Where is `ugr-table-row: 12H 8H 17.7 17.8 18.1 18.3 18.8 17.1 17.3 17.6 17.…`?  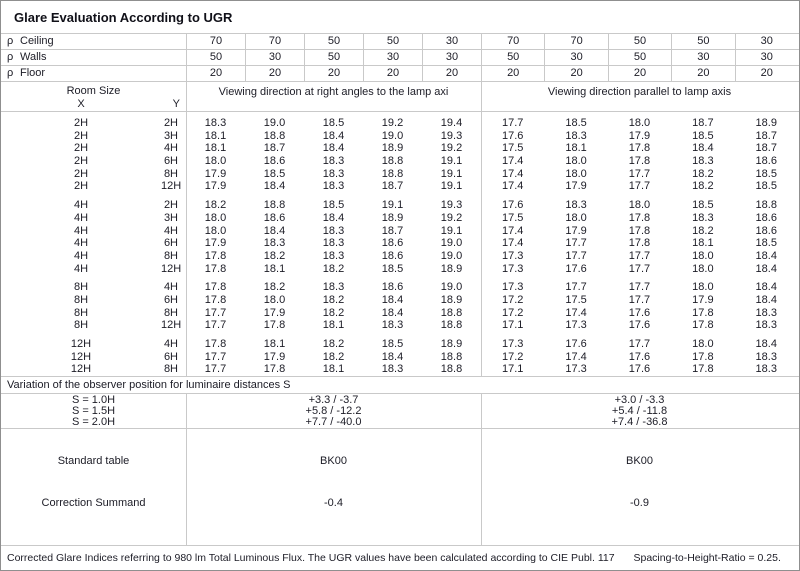
ugr-table-row: 12H 8H 17.7 17.8 18.1 18.3 18.8 17.1 17.3 17.6 17.… is located at coordinates (400, 369).